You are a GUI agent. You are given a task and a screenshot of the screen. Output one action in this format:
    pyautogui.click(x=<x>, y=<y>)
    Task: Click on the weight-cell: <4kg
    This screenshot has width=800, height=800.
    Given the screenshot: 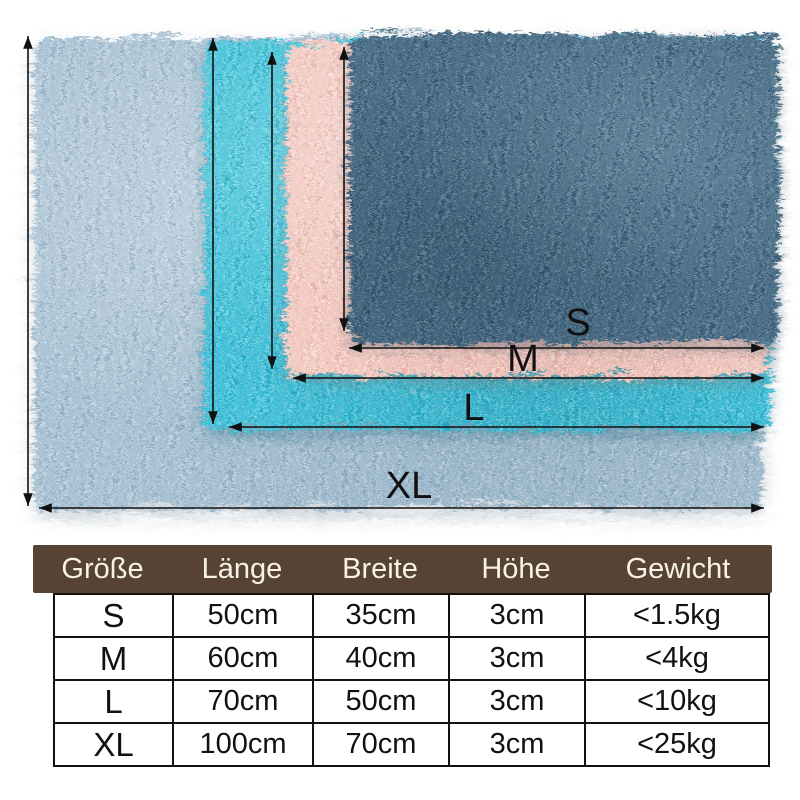 What is the action you would take?
    pyautogui.click(x=677, y=658)
    